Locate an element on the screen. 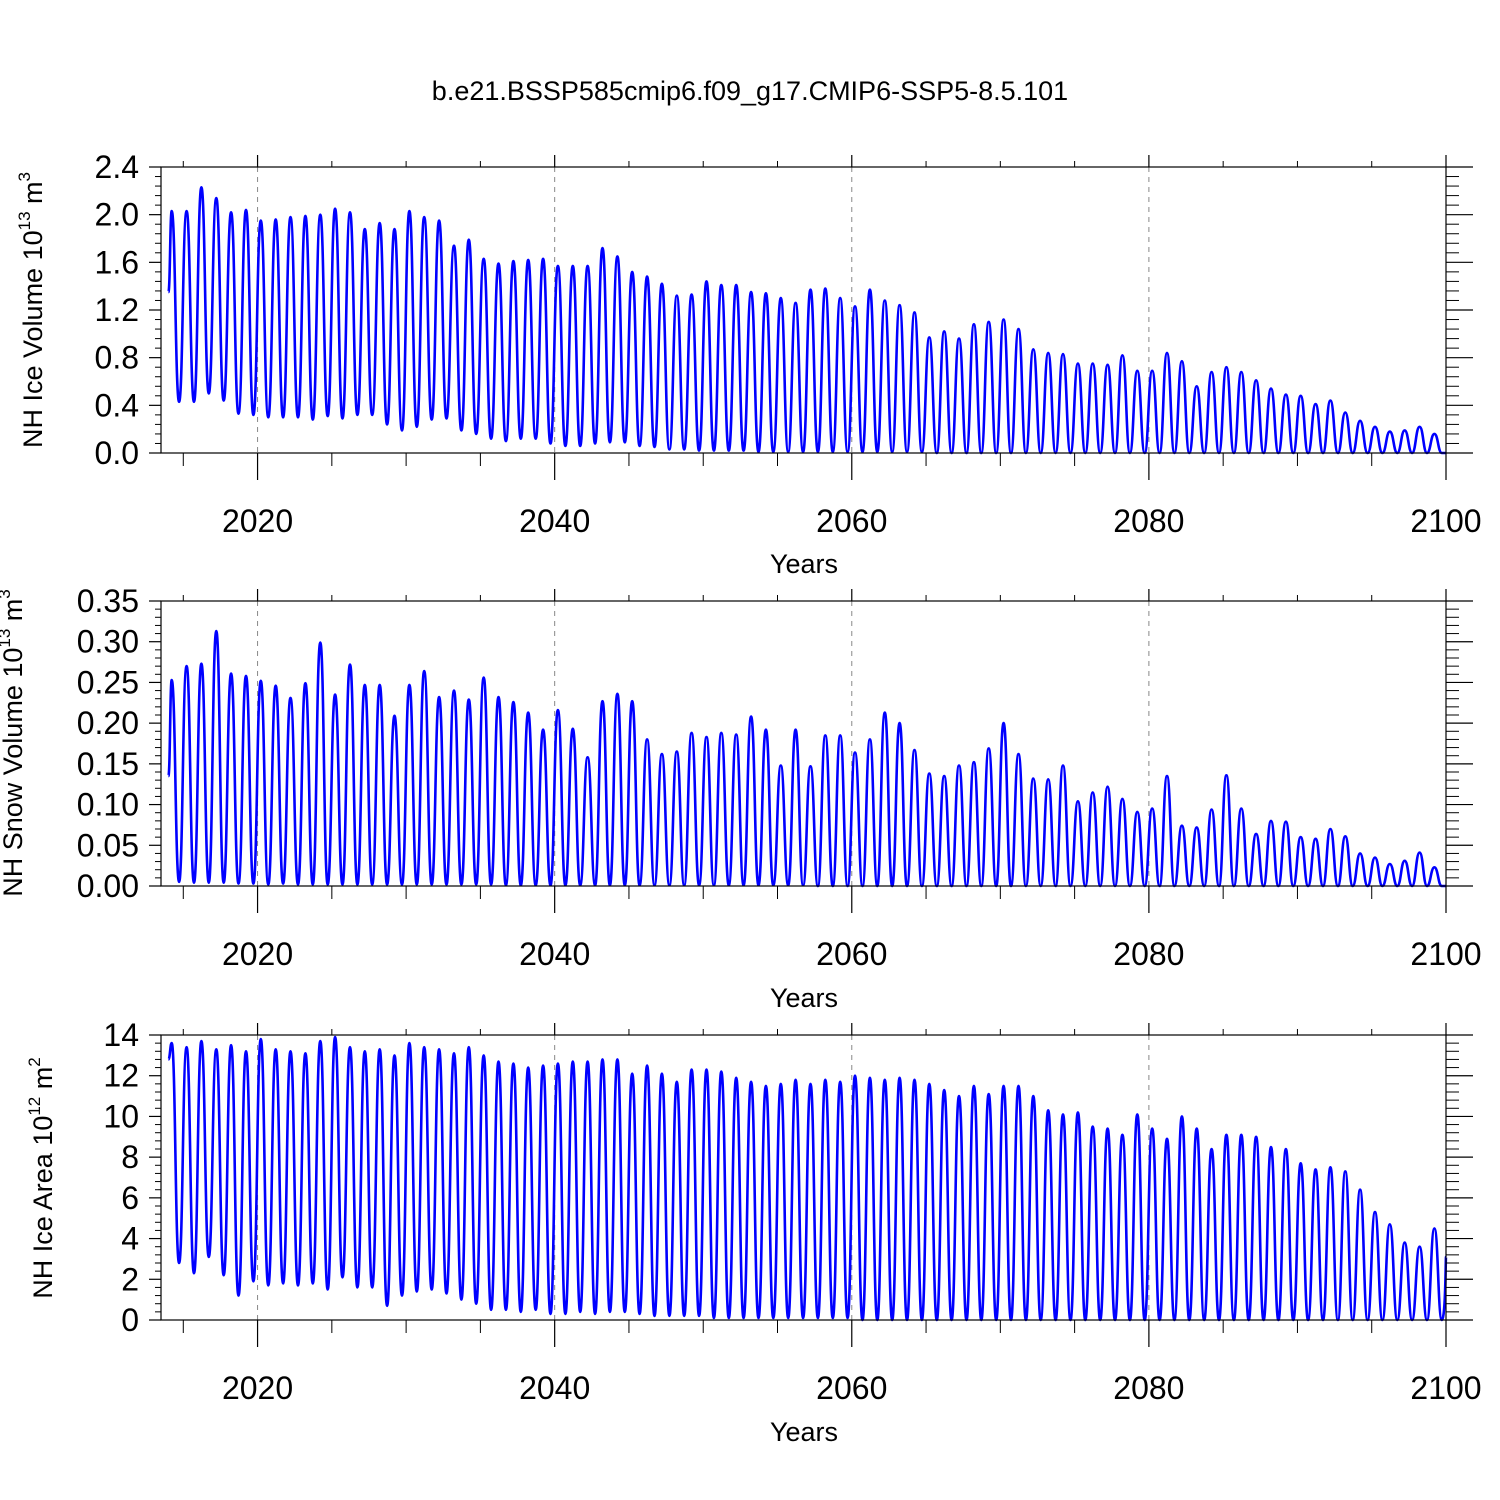 Image resolution: width=1500 pixels, height=1500 pixels. snow-volume-x-axis-title: Years is located at coordinates (804, 998).